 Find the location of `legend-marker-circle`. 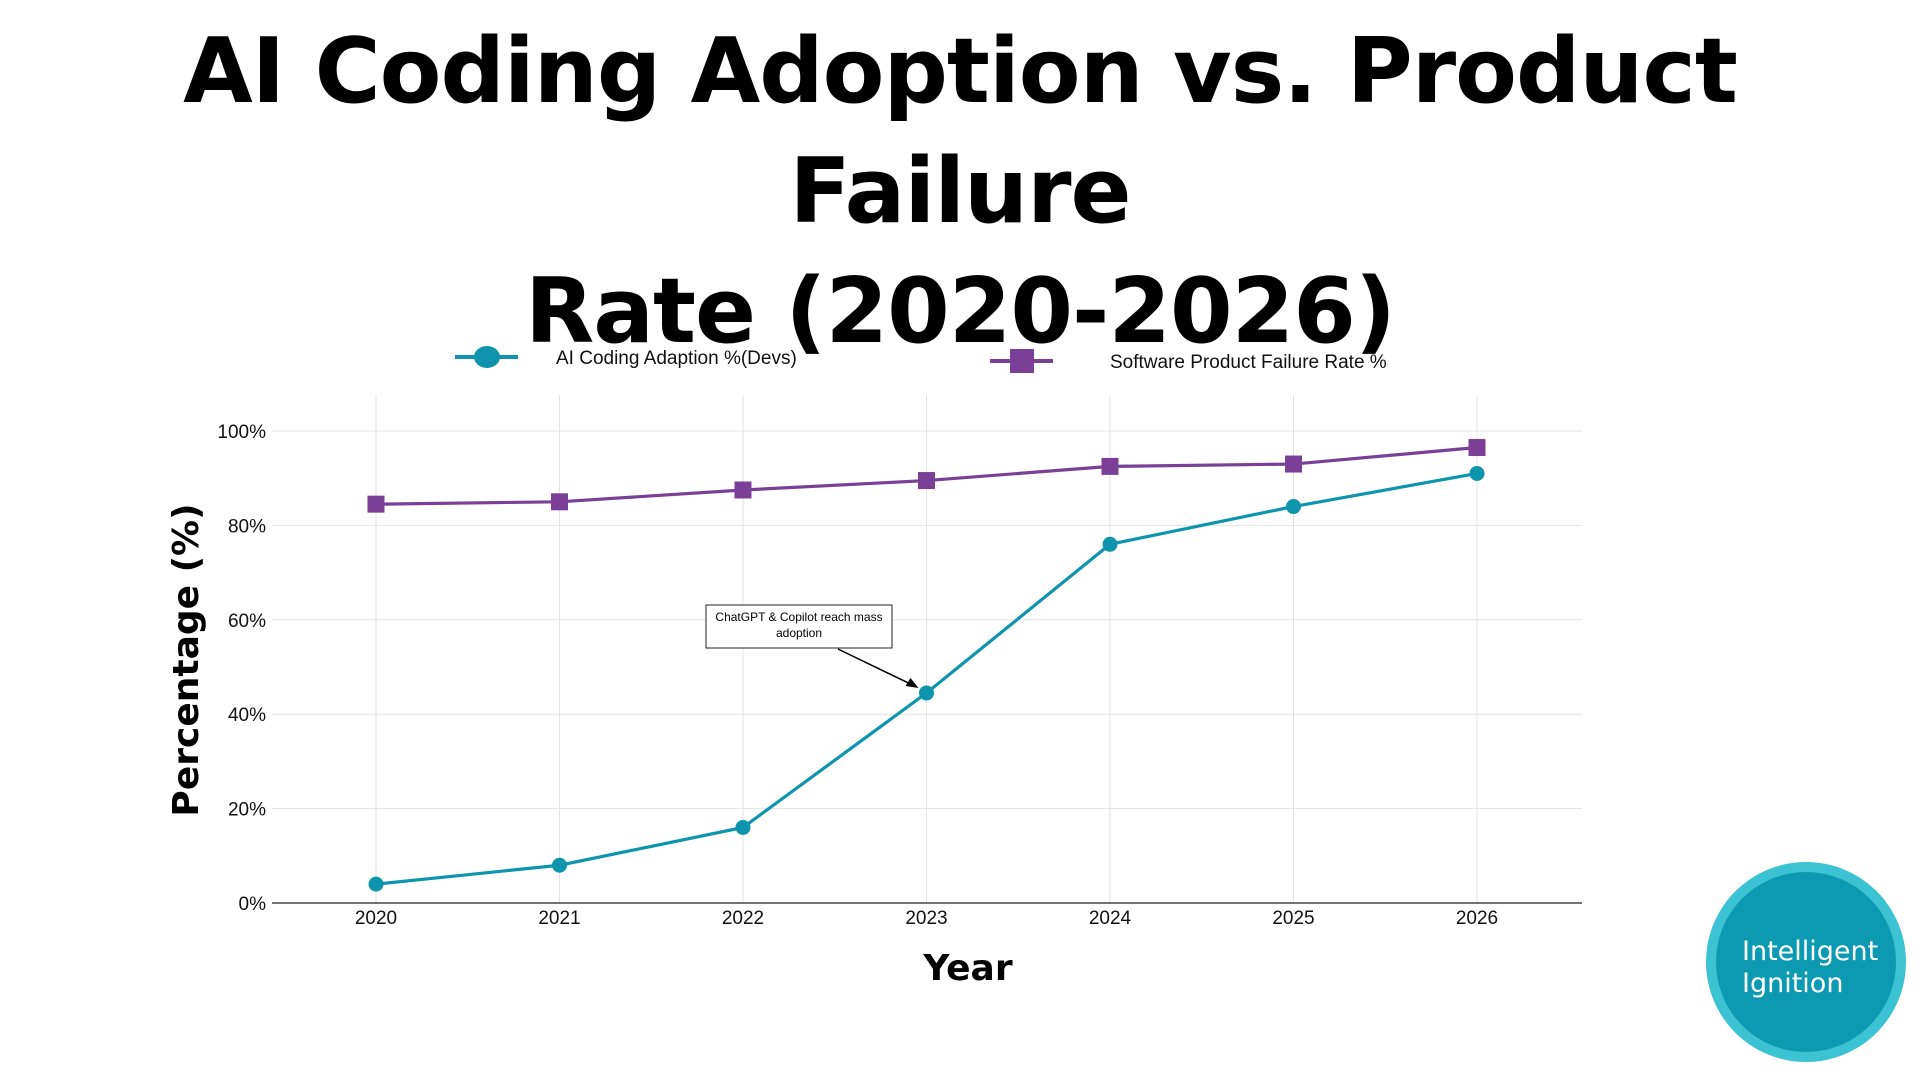

legend-marker-circle is located at coordinates (487, 357).